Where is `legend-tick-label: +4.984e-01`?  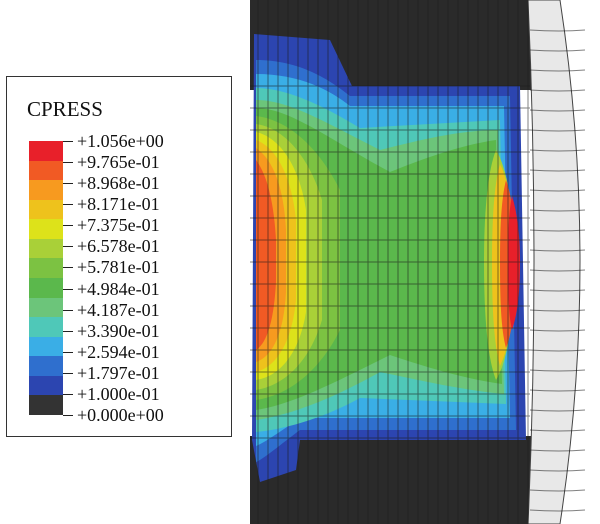
legend-tick-label: +4.984e-01 is located at coordinates (118, 288).